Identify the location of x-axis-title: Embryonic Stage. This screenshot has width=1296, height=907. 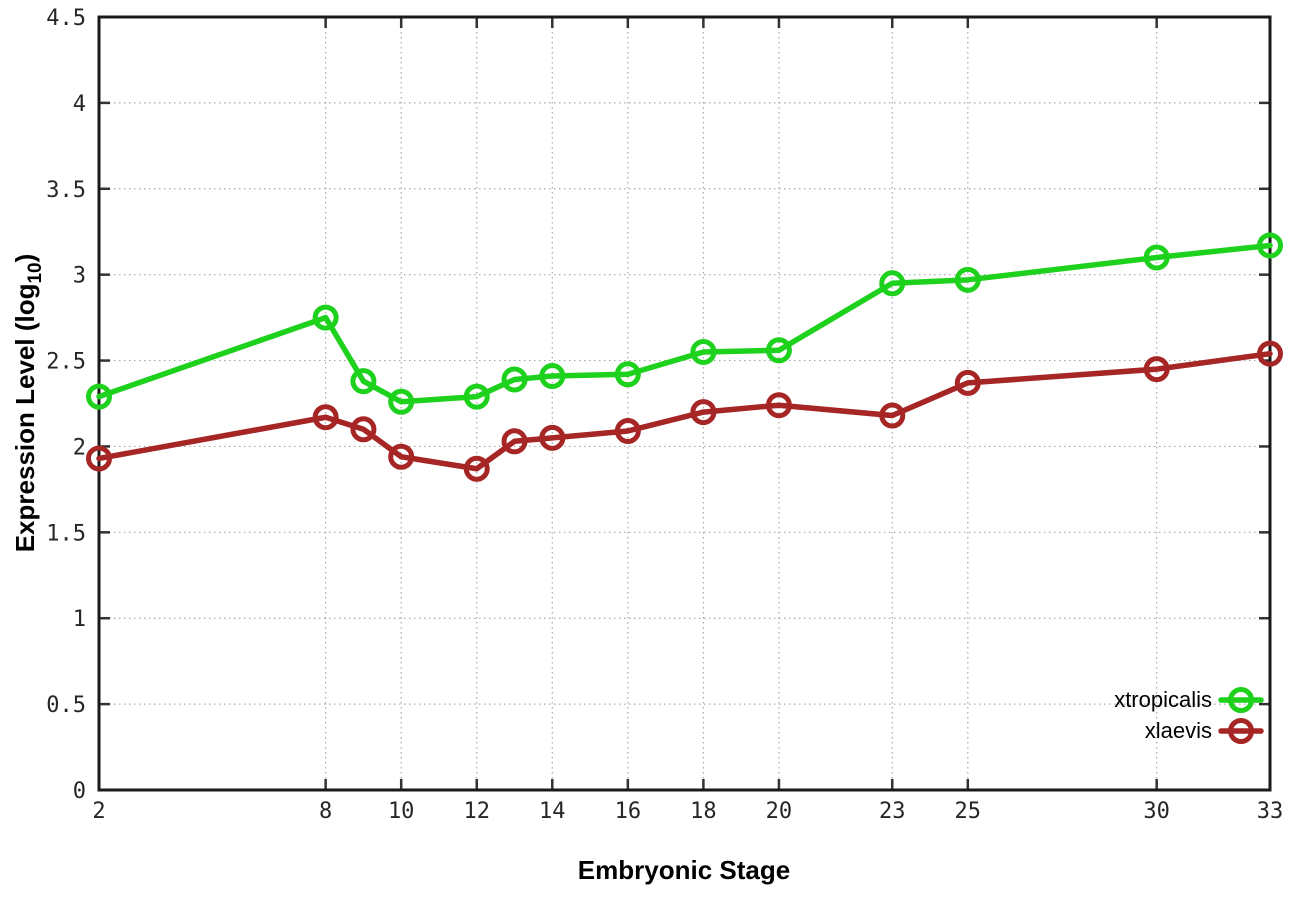
(684, 870).